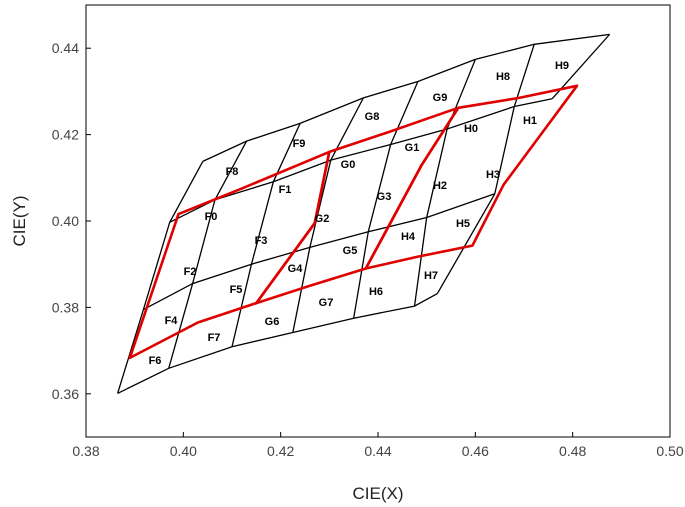 Image resolution: width=685 pixels, height=507 pixels. Describe the element at coordinates (214, 338) in the screenshot. I see `bin-label-f7: F7` at that location.